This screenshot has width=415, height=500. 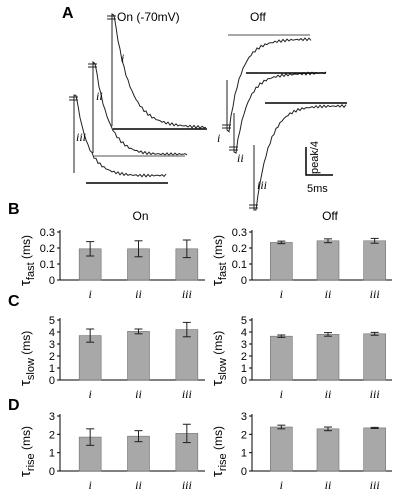 What do you see at coordinates (122, 58) in the screenshot?
I see `on-trace-label-i: i` at bounding box center [122, 58].